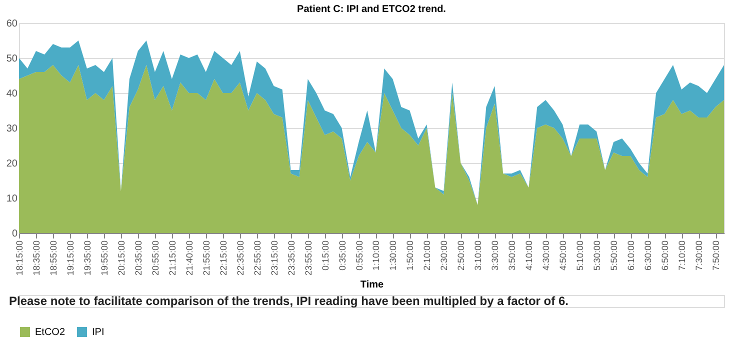  What do you see at coordinates (597, 255) in the screenshot?
I see `x-tick-label: 5:30:00` at bounding box center [597, 255].